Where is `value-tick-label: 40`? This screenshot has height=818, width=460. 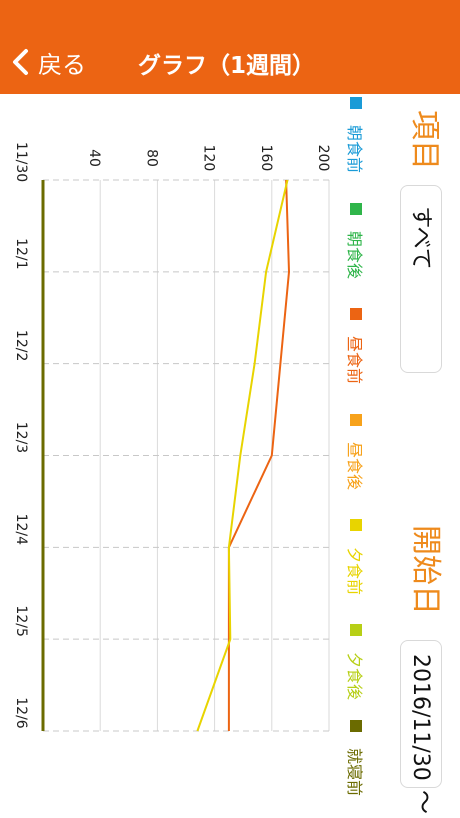 value-tick-label: 40 is located at coordinates (94, 158).